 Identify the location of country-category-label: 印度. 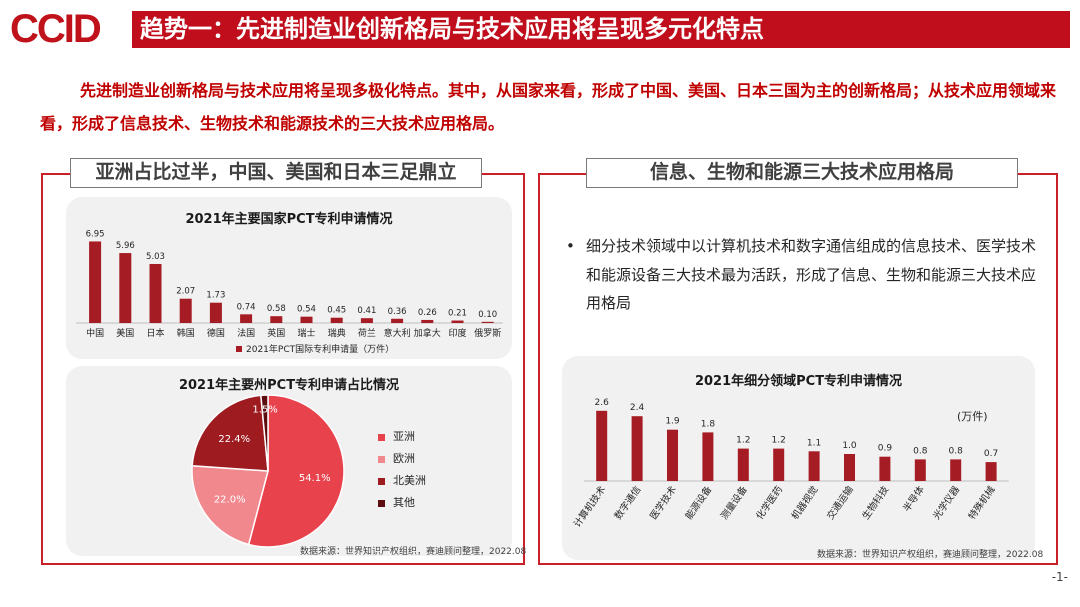
(457, 333).